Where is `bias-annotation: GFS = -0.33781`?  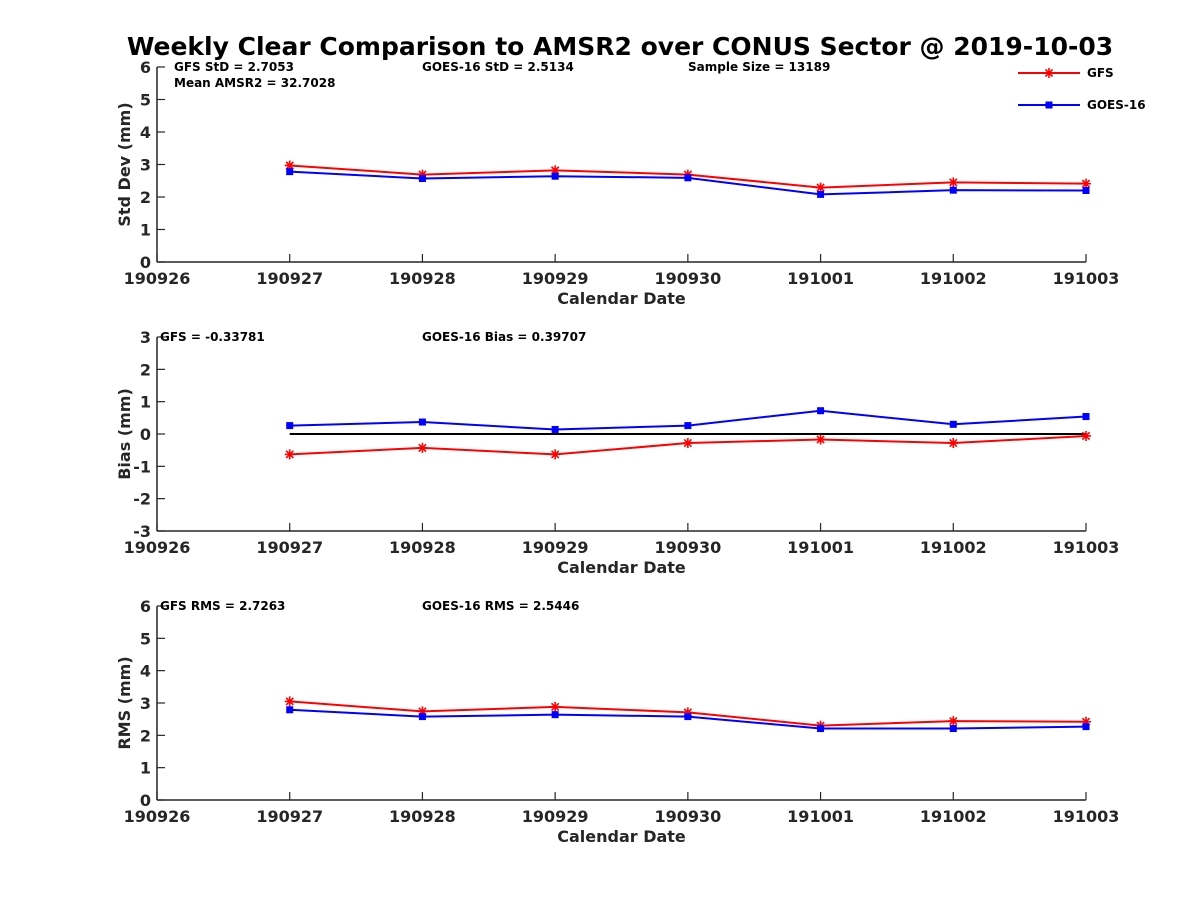
bias-annotation: GFS = -0.33781 is located at coordinates (212, 337).